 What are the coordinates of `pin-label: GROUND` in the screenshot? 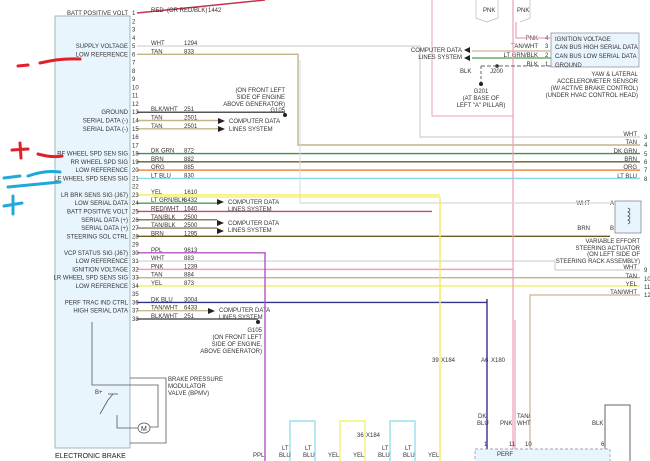 It's located at (114, 113).